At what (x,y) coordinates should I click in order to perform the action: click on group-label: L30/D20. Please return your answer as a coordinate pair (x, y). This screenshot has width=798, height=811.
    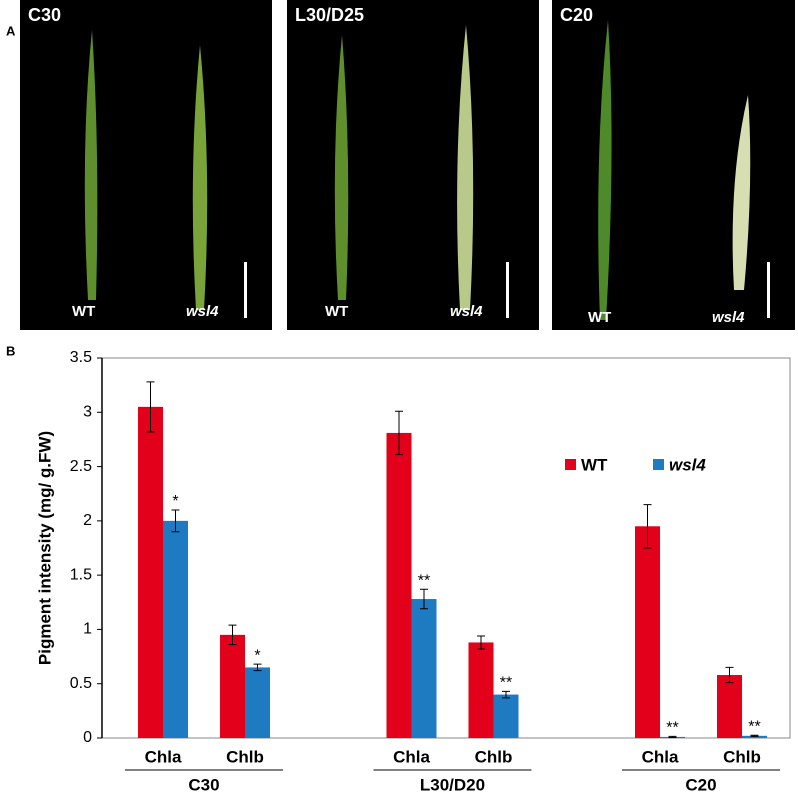
    Looking at the image, I should click on (452, 784).